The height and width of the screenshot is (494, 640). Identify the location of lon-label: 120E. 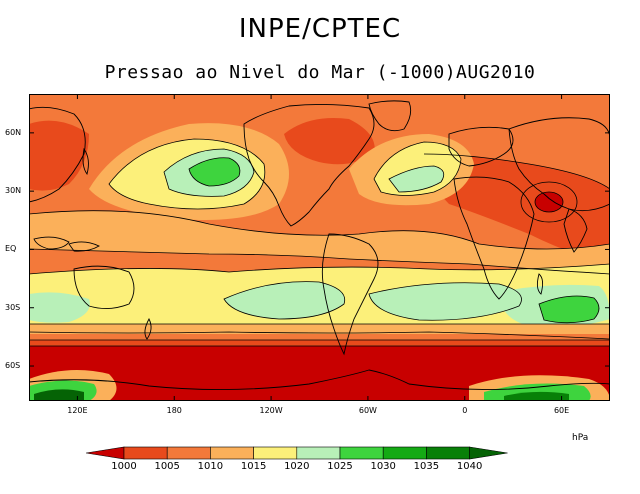
(77, 410).